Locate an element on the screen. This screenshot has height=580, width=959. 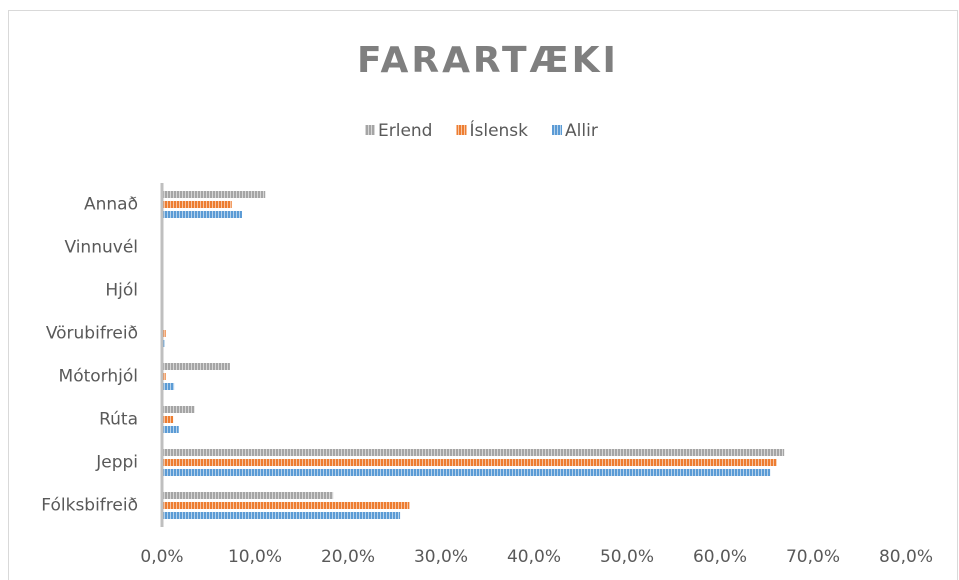
x-tick-label: 50,0% is located at coordinates (627, 557).